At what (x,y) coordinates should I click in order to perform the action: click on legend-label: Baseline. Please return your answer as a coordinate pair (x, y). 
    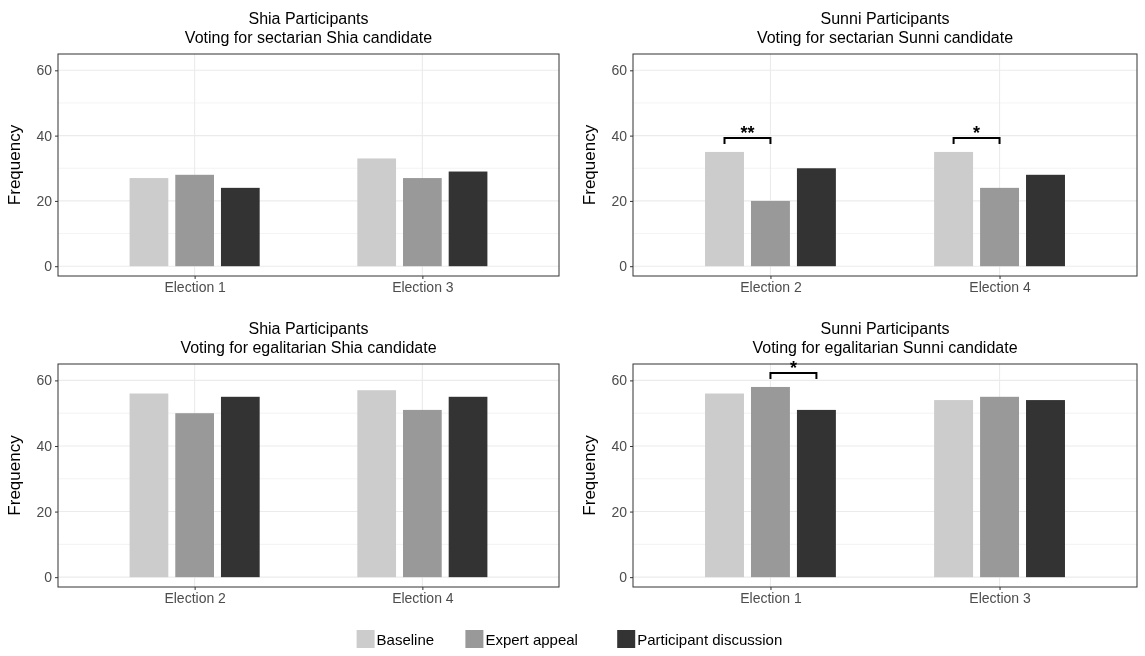
    Looking at the image, I should click on (405, 639).